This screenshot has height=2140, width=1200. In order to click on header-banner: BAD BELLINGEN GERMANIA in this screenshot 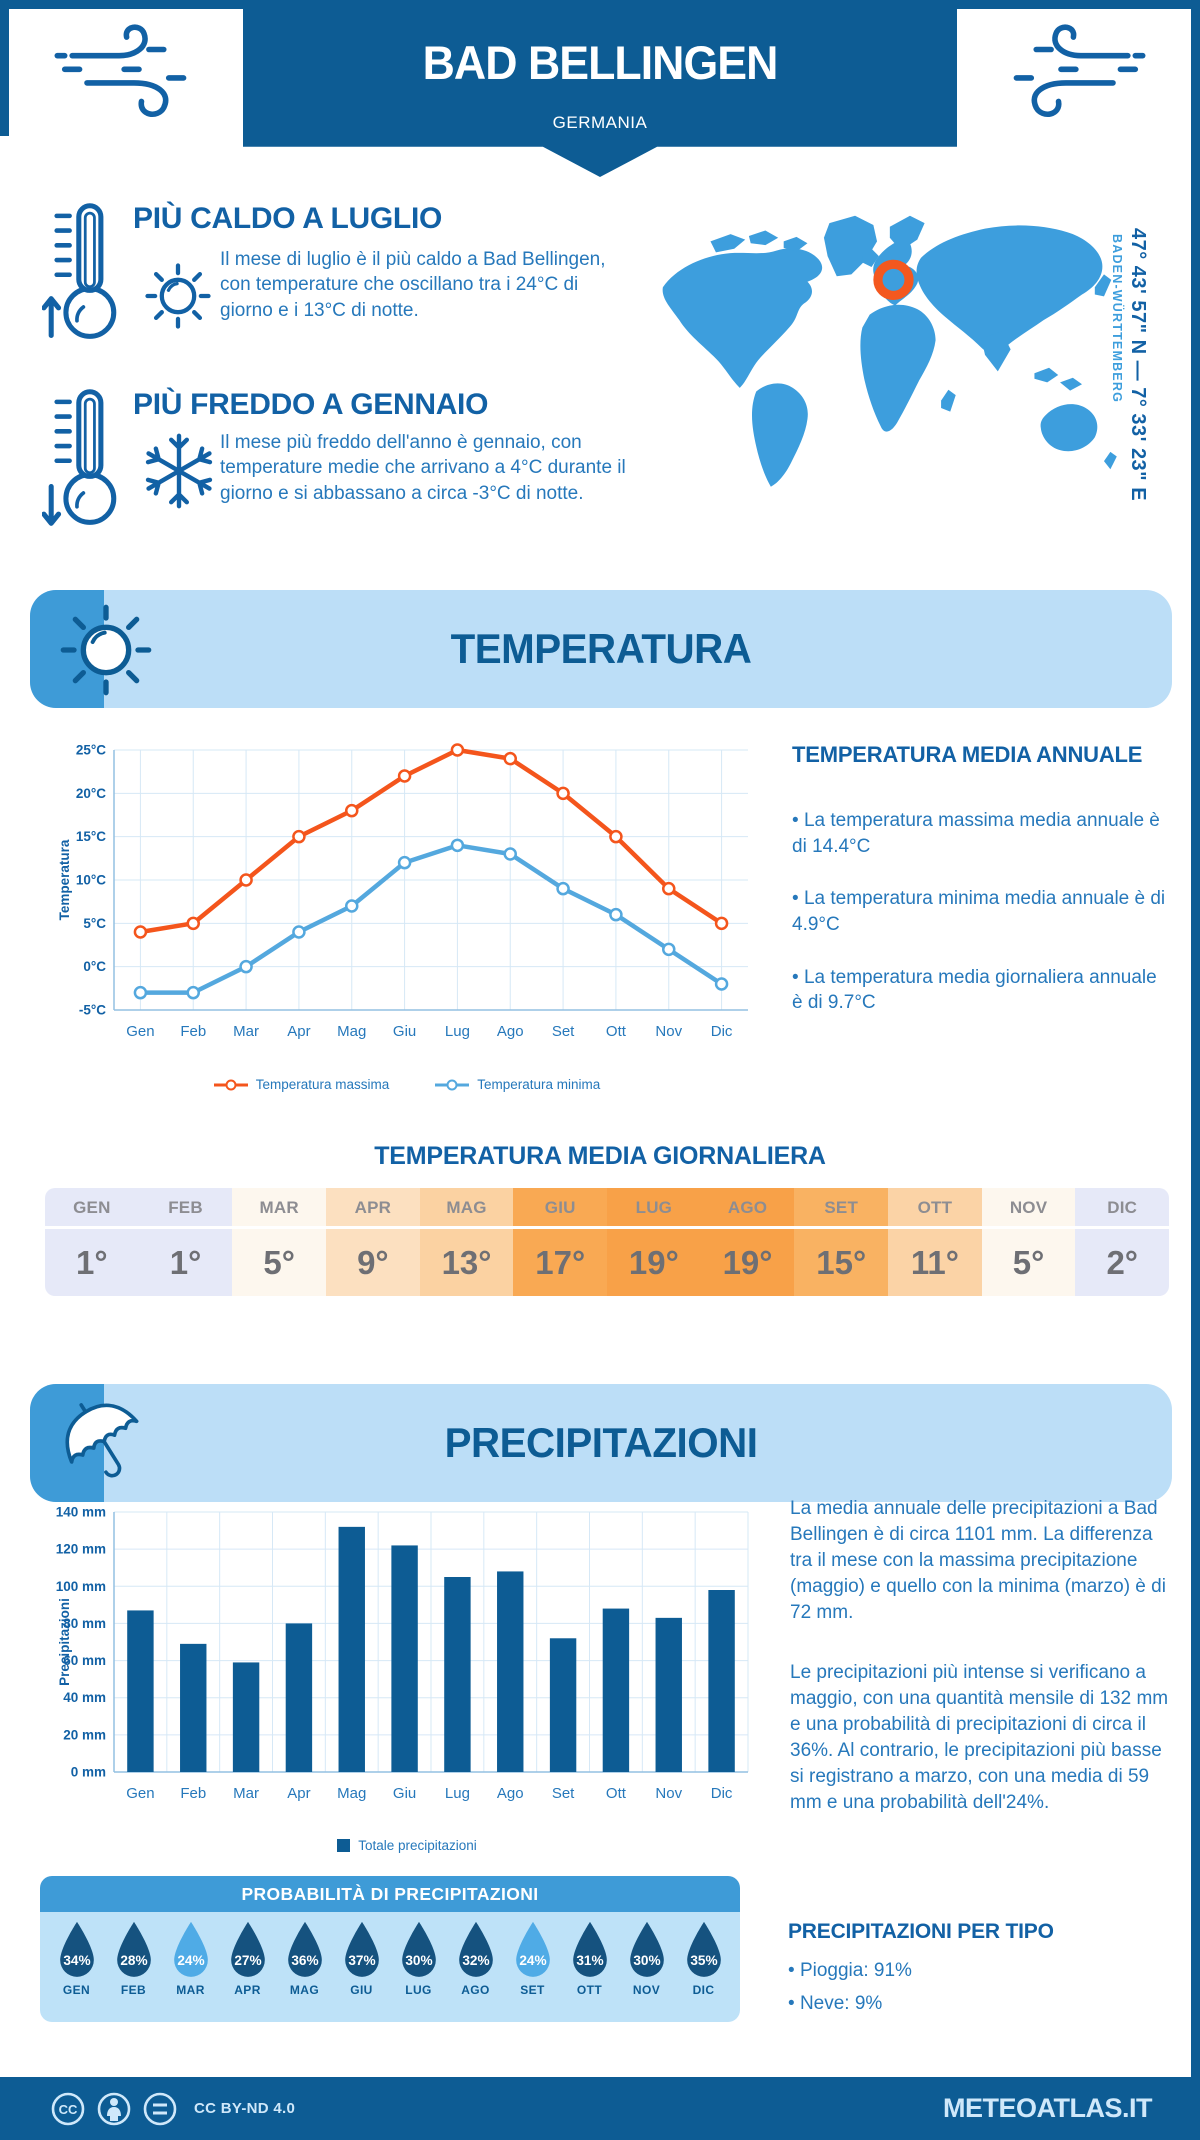, I will do `click(600, 93)`.